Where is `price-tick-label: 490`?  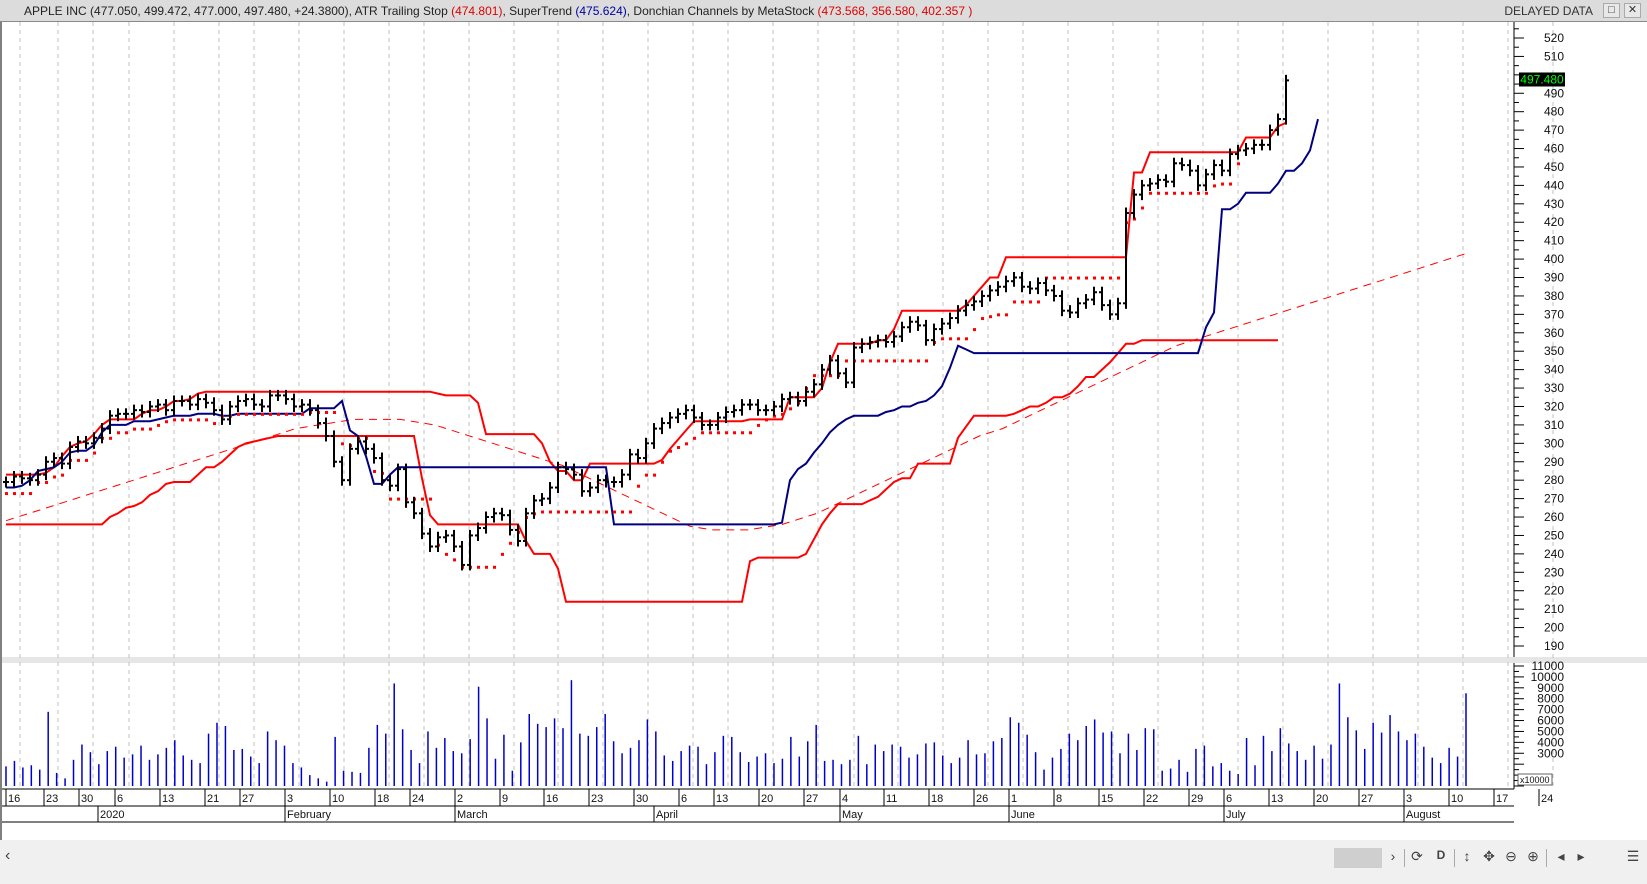
price-tick-label: 490 is located at coordinates (1554, 93).